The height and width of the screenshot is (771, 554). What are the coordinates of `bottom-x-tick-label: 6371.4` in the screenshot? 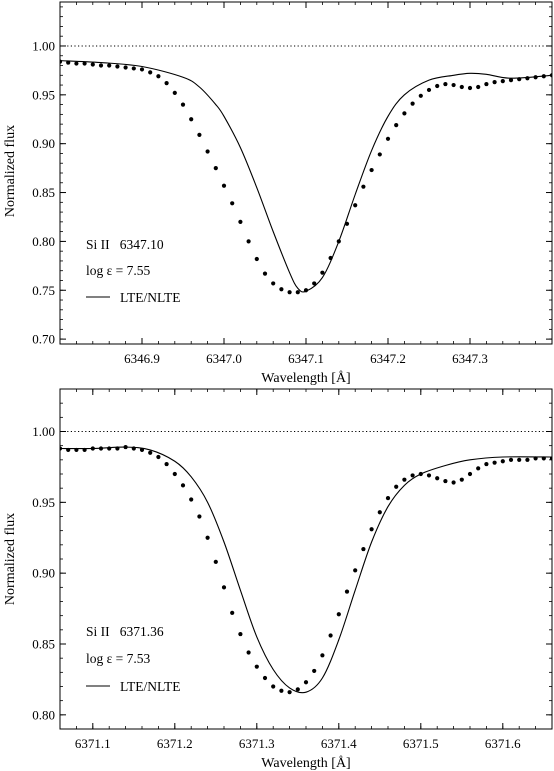 It's located at (339, 743).